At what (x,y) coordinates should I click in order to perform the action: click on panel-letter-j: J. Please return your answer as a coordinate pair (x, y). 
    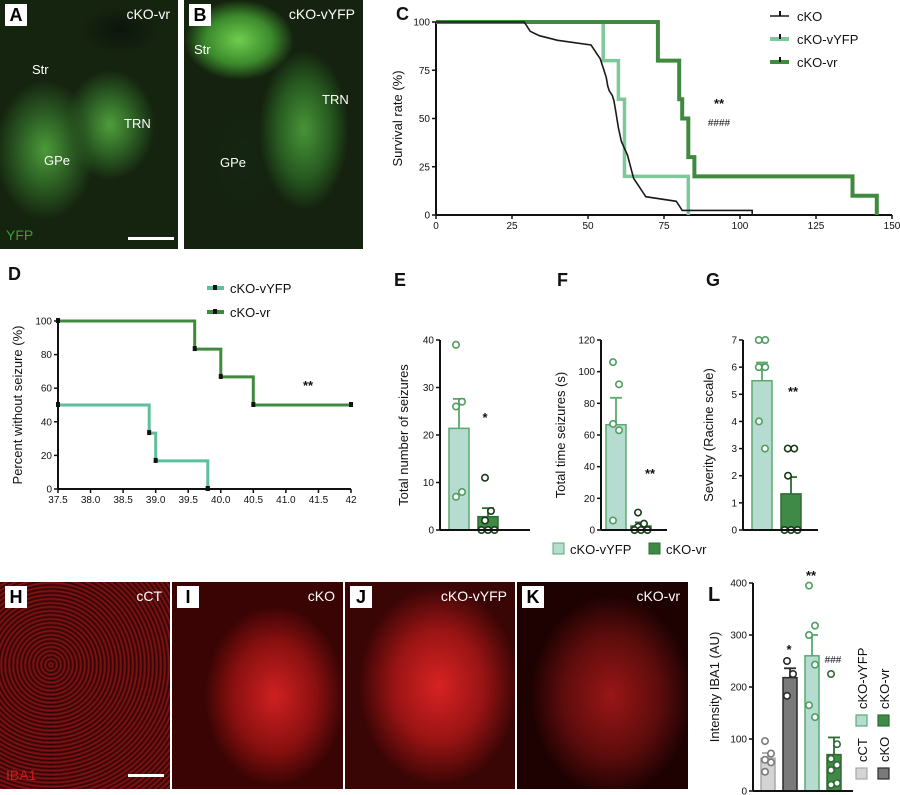
    Looking at the image, I should click on (361, 597).